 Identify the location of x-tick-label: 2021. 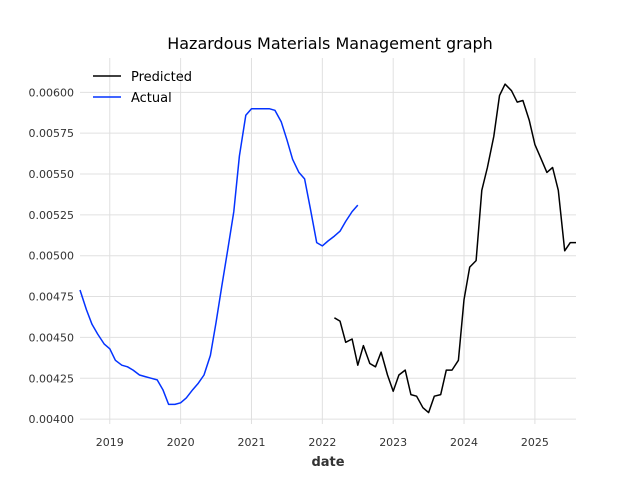
(251, 442).